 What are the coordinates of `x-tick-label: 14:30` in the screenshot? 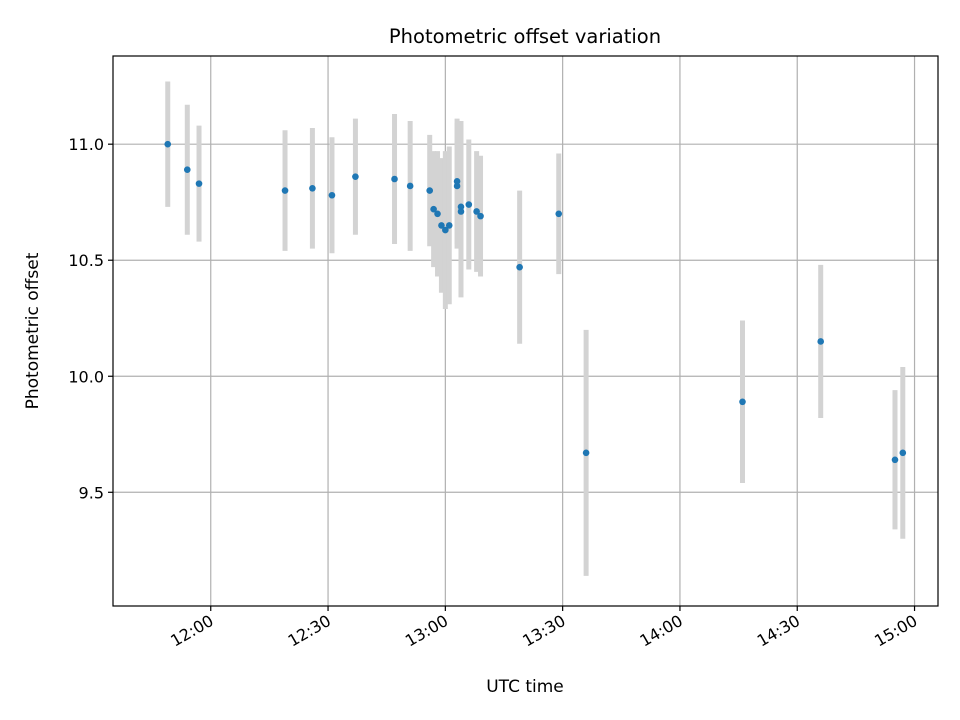 It's located at (778, 631).